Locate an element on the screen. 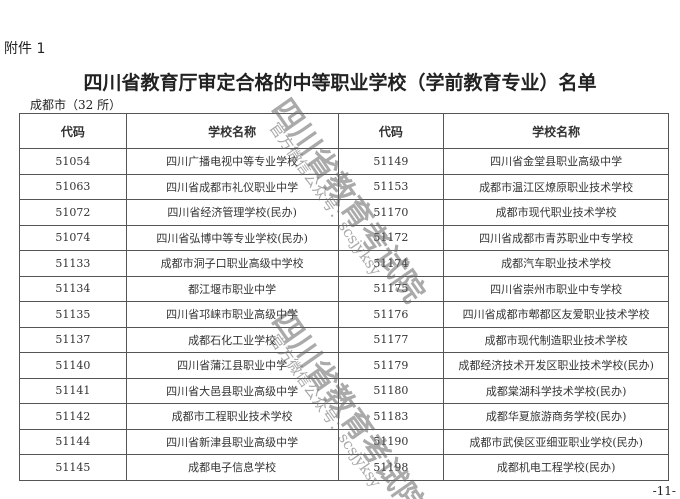 The width and height of the screenshot is (680, 499). school-name: 四川省弘博中等专业学校(民办) is located at coordinates (232, 237).